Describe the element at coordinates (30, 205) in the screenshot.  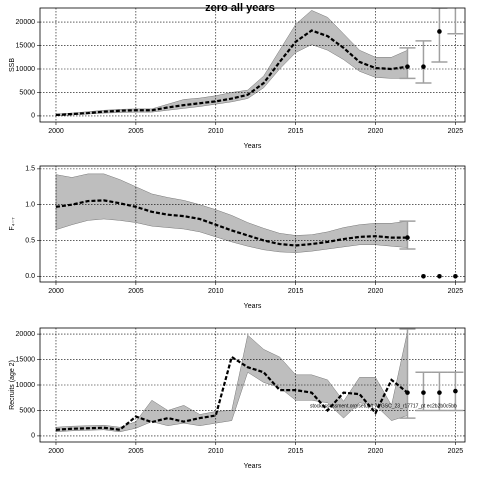
I see `y-tick-label: 1.0` at that location.